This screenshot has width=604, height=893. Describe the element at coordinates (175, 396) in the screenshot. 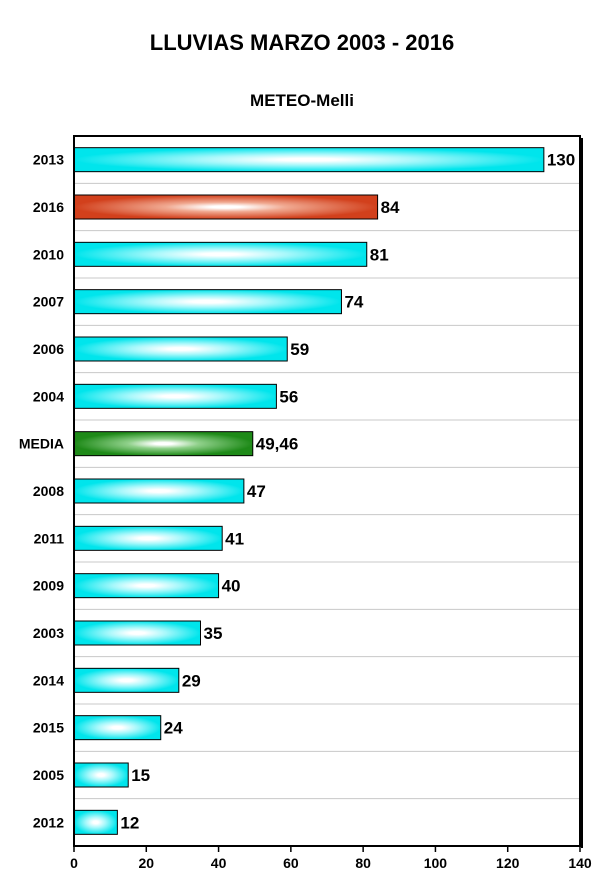

I see `bar-2004` at that location.